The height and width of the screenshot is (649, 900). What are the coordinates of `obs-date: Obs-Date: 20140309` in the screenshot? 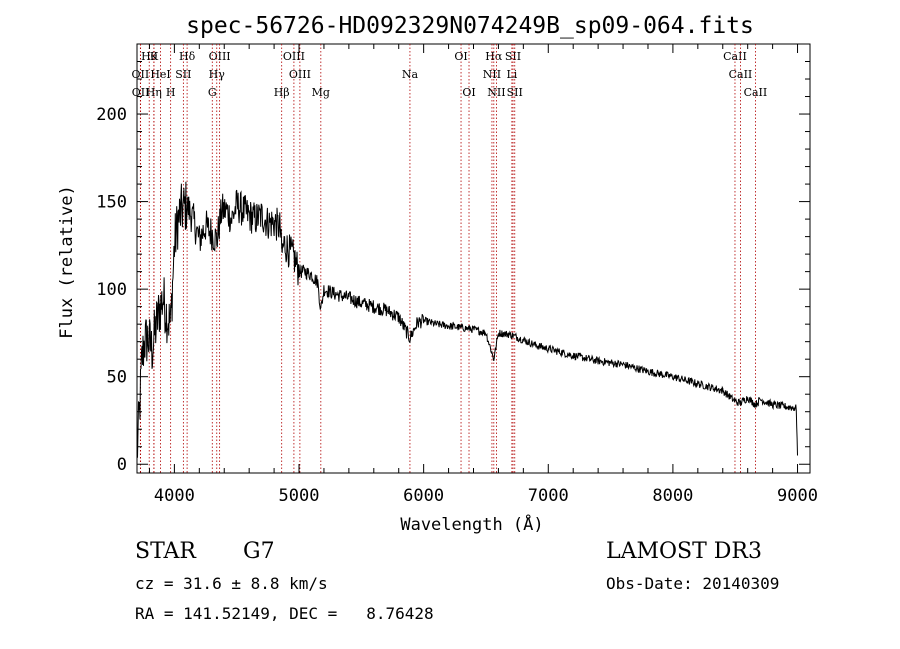 It's located at (693, 583).